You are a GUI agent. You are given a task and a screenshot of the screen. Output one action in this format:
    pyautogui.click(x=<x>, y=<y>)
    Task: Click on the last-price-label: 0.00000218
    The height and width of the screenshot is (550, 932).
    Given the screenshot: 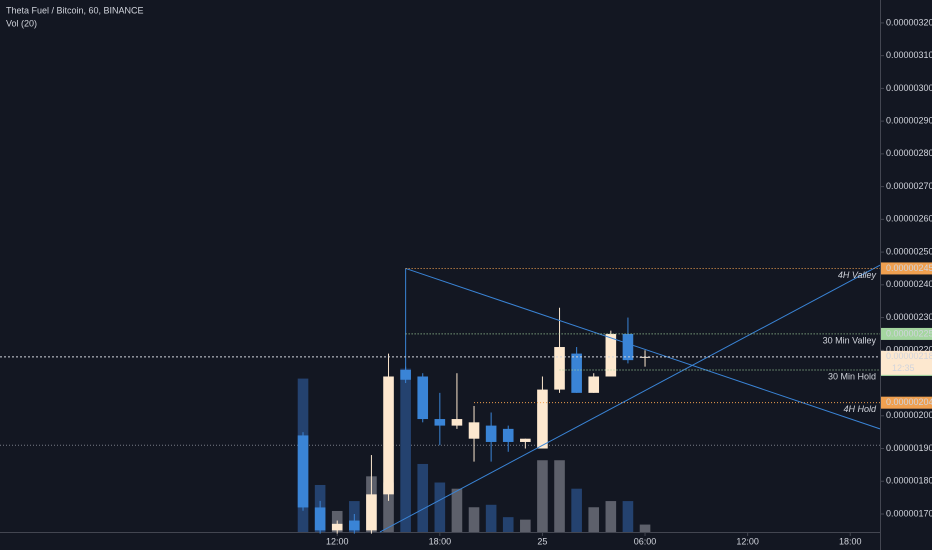 What is the action you would take?
    pyautogui.click(x=909, y=356)
    